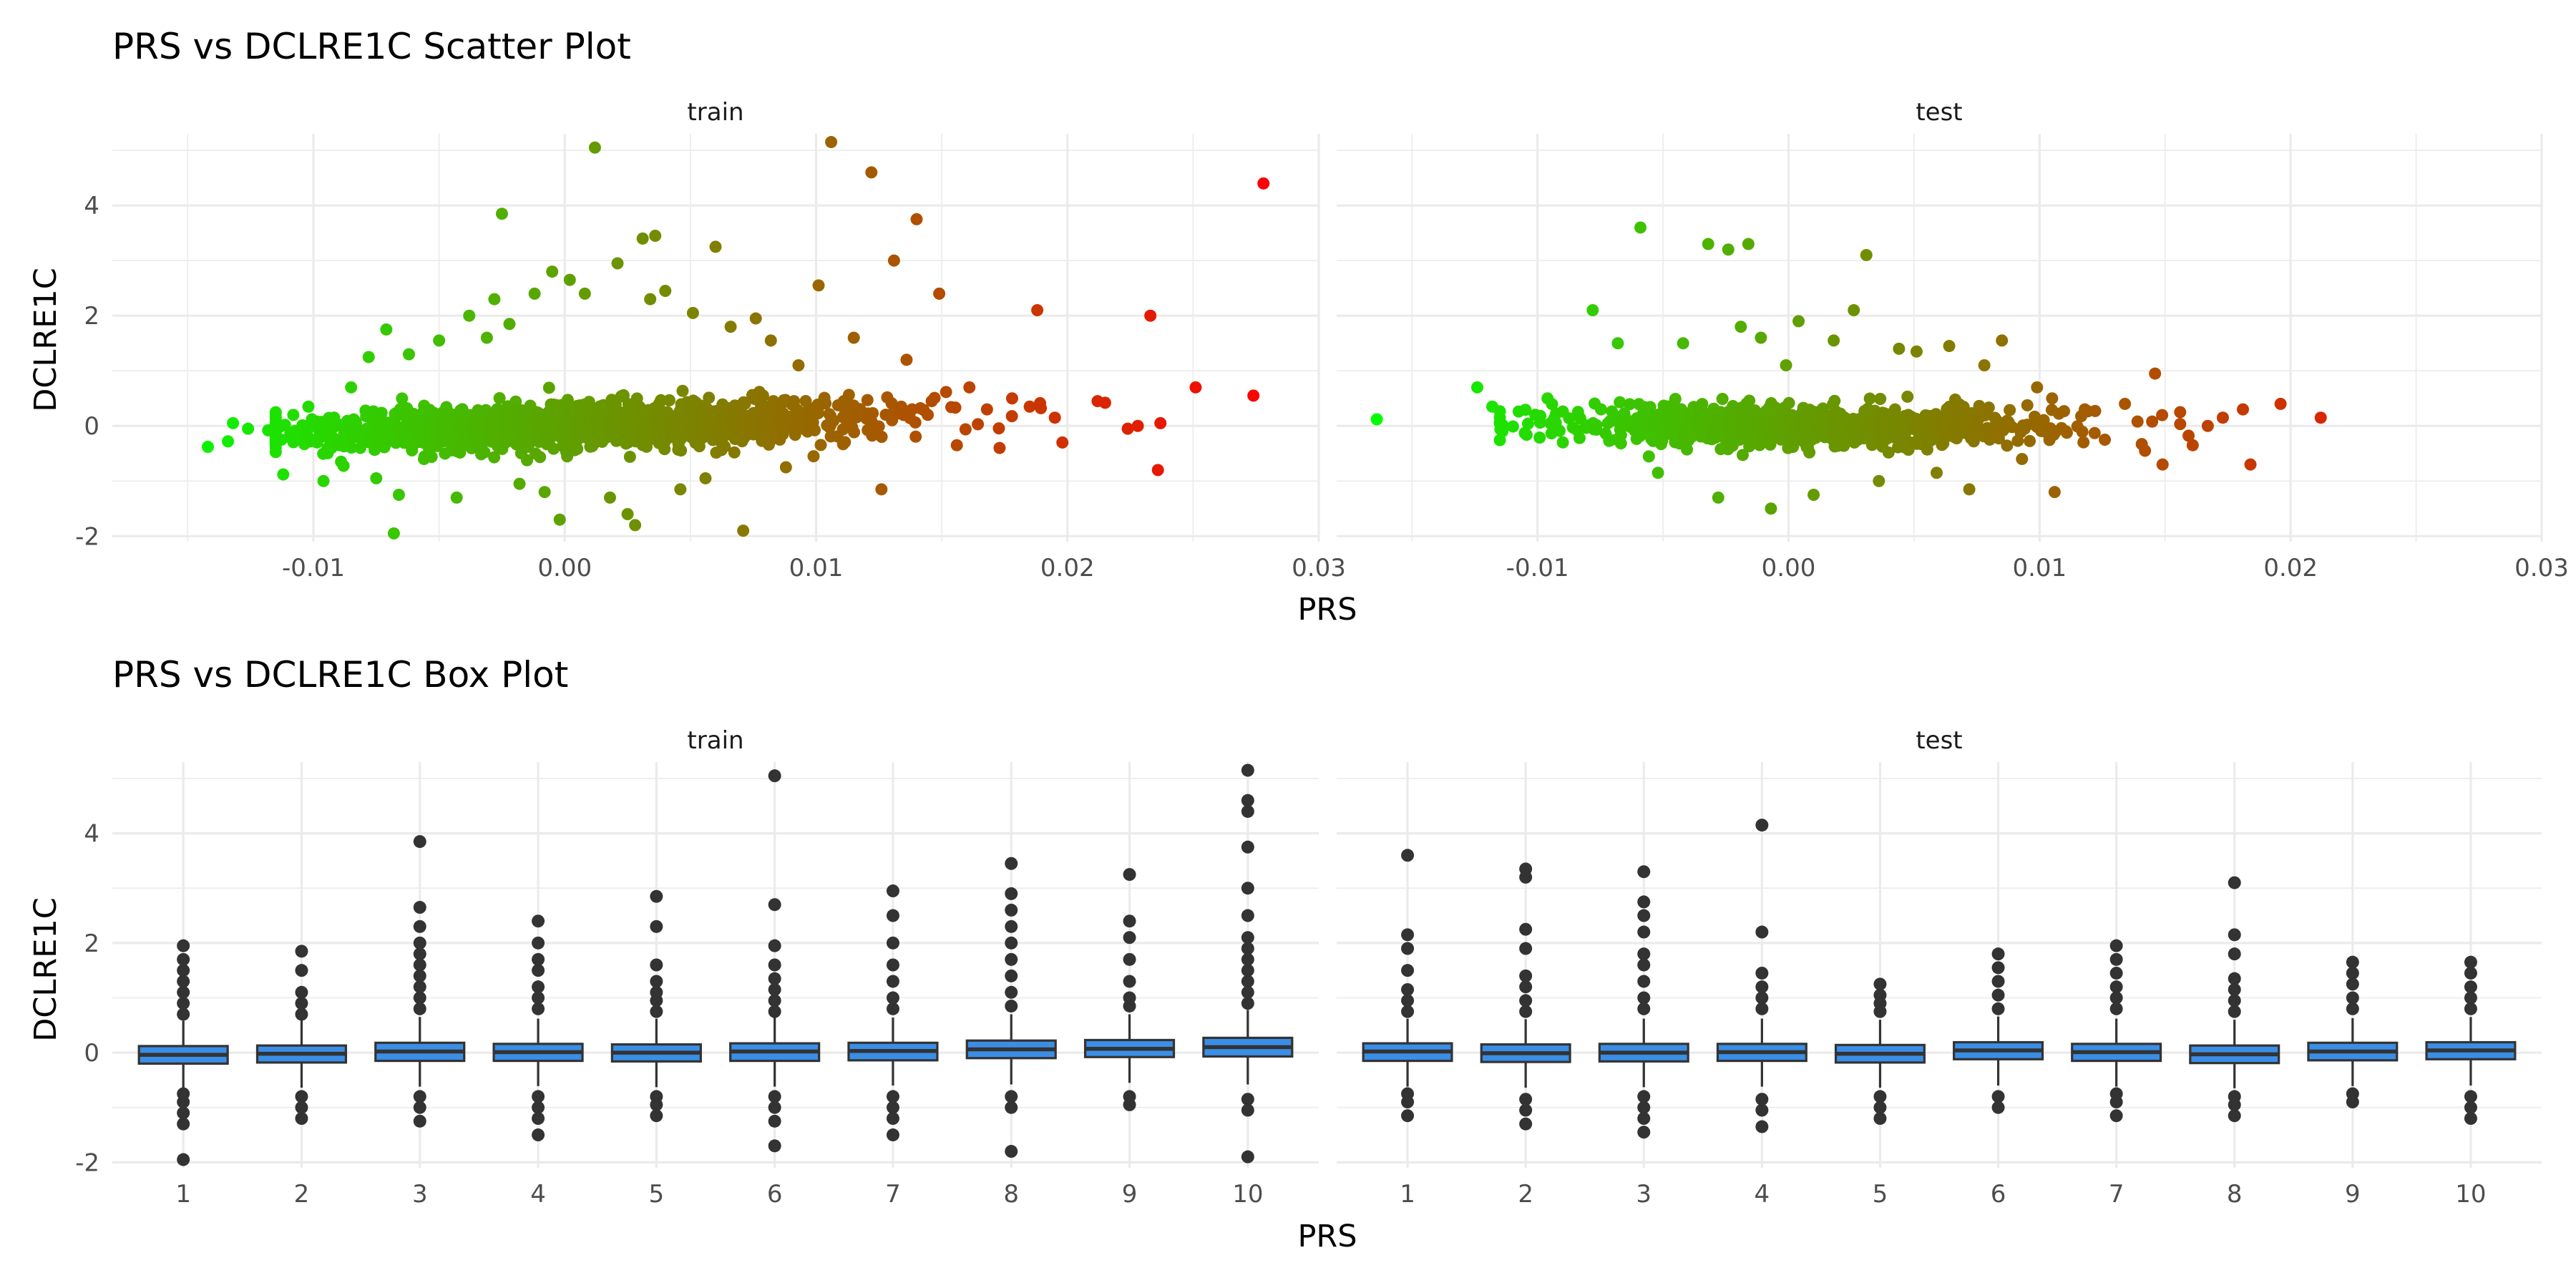 The width and height of the screenshot is (2576, 1288). Describe the element at coordinates (1319, 568) in the screenshot. I see `x-tick-label: 0.03` at that location.